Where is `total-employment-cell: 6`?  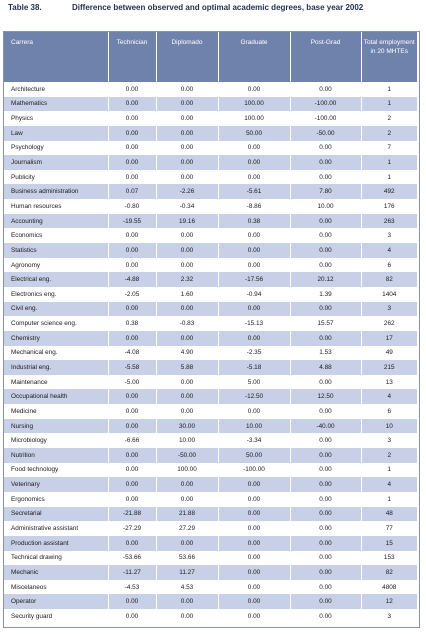
total-employment-cell: 6 is located at coordinates (389, 411).